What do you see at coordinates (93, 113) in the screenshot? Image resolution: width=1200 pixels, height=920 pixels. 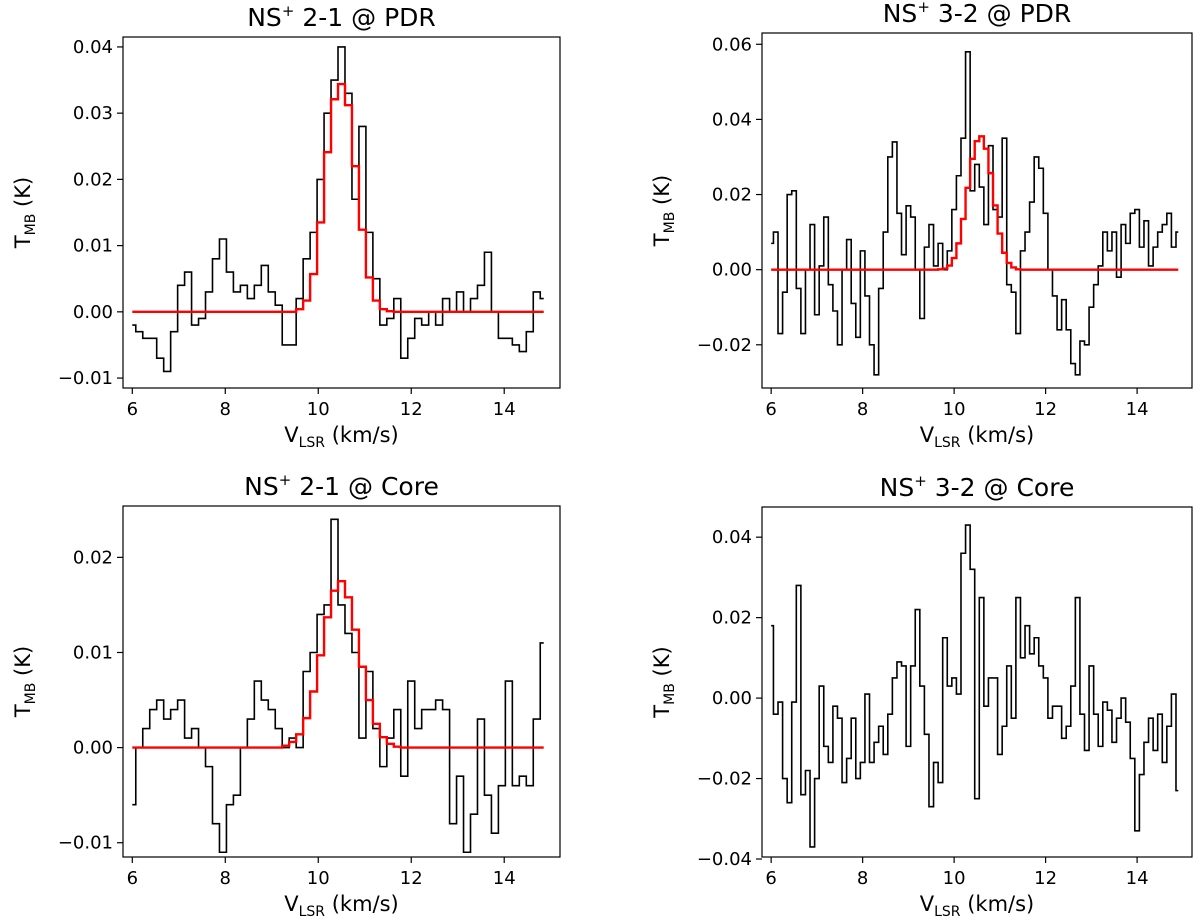 I see `y-tick-label: 0.03` at bounding box center [93, 113].